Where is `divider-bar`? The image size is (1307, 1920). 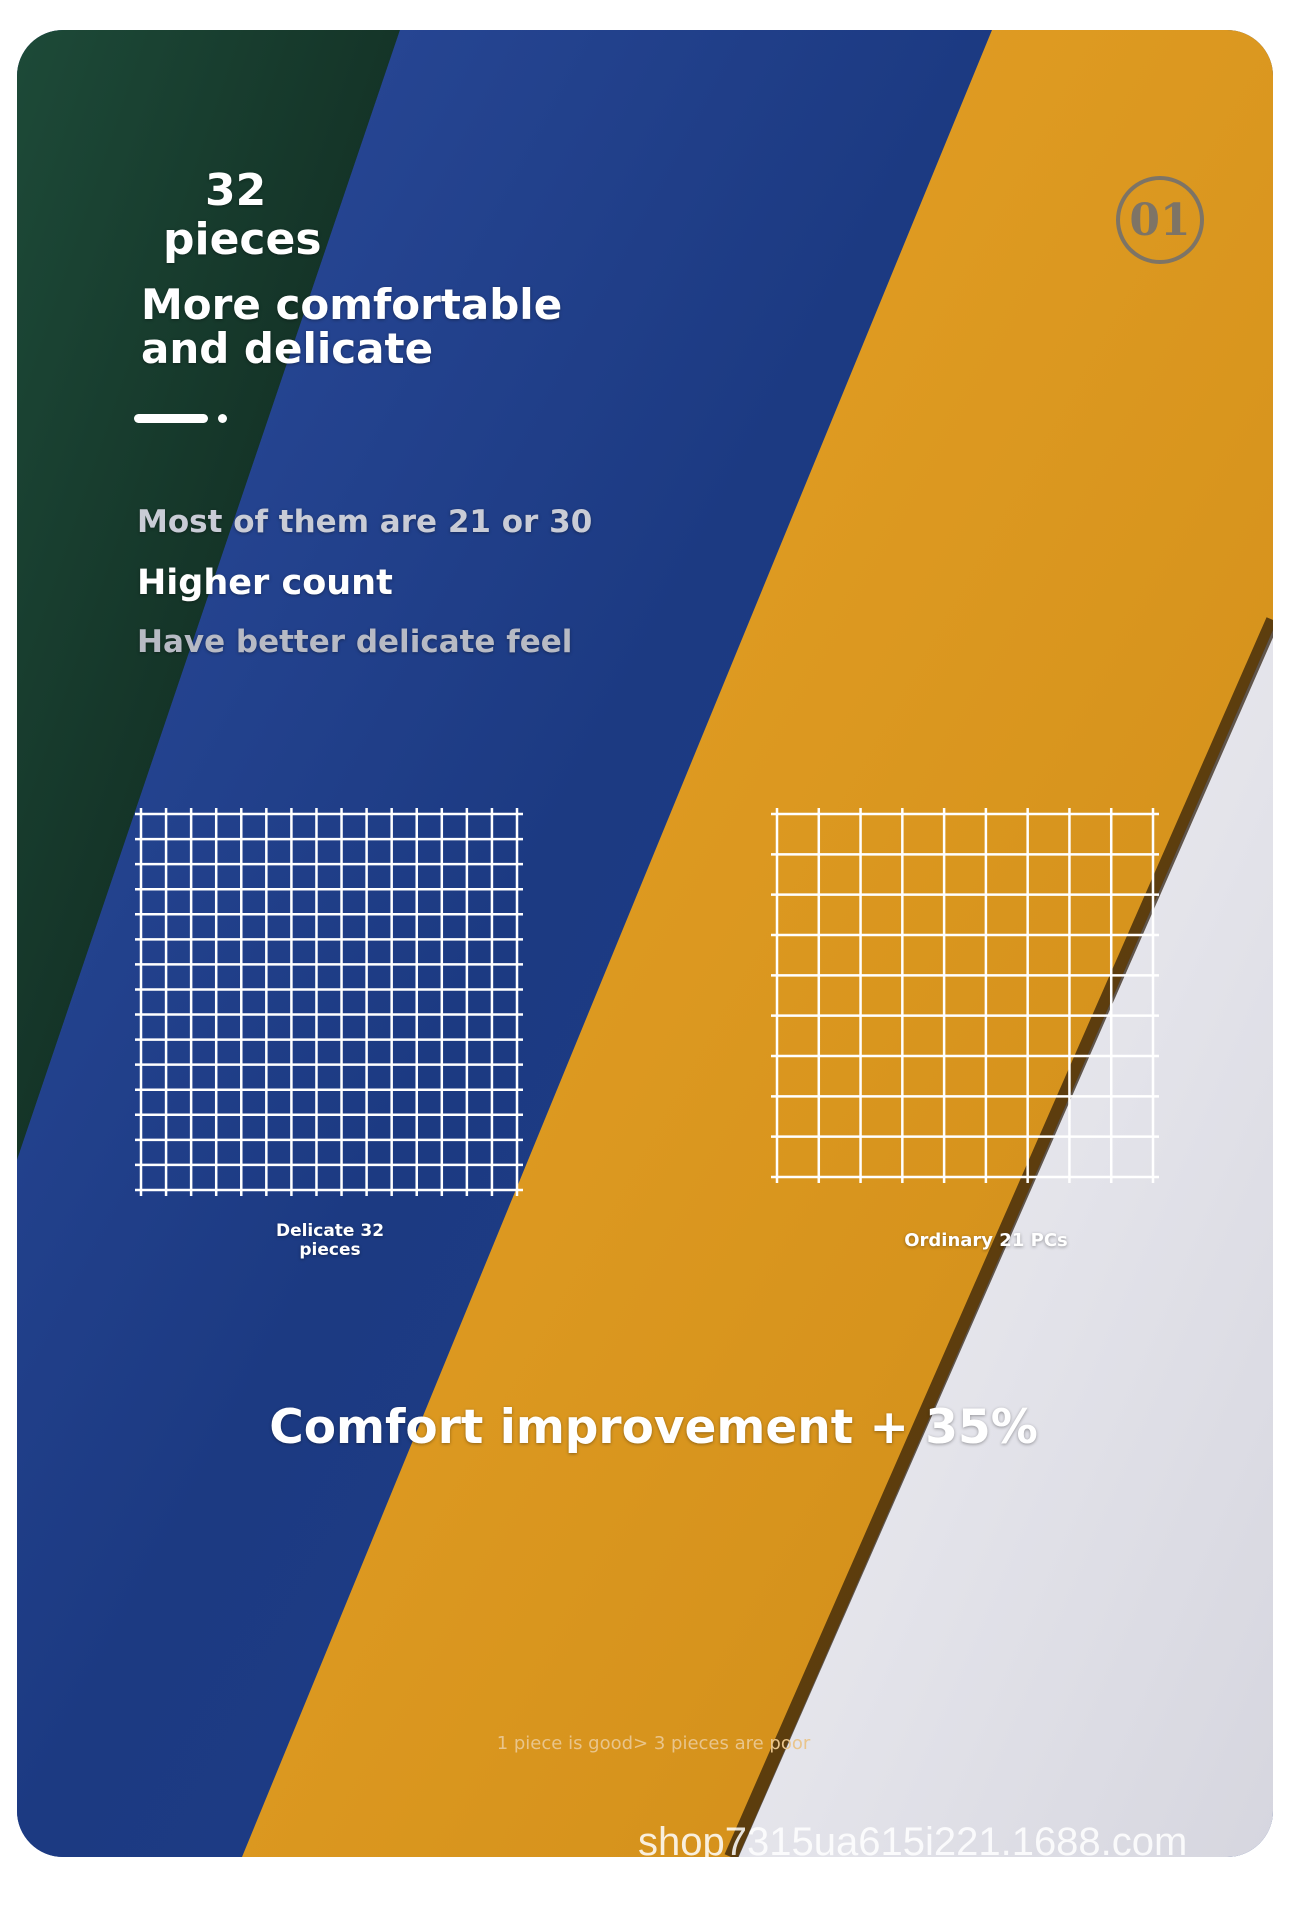 divider-bar is located at coordinates (171, 418).